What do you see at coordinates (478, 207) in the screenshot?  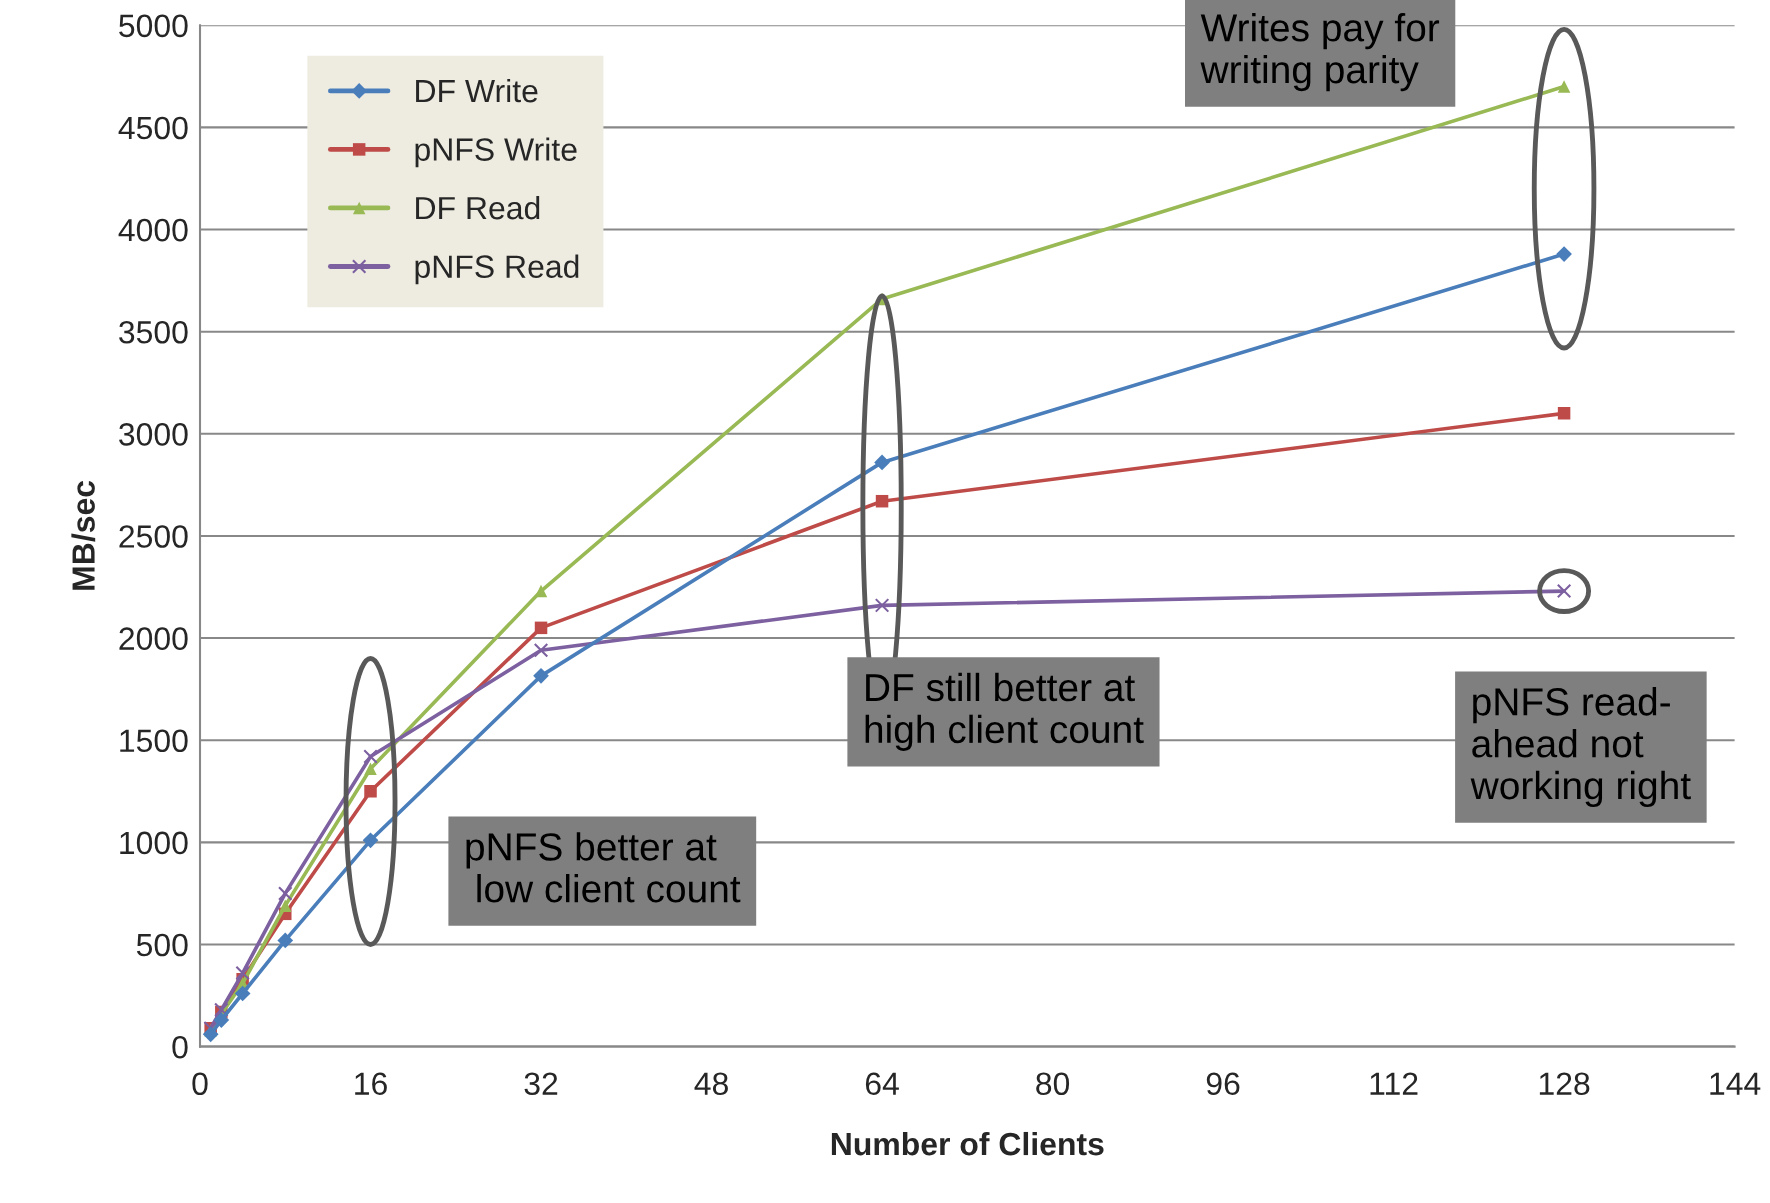 I see `legend-label: DF Read` at bounding box center [478, 207].